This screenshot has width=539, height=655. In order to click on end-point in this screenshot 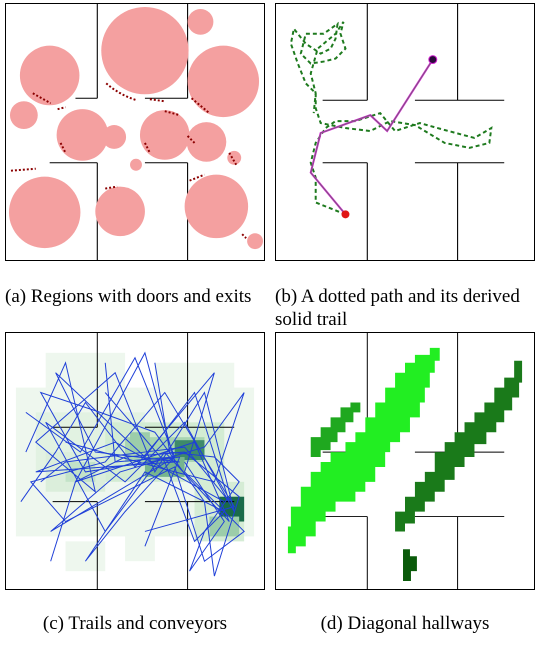, I will do `click(433, 60)`.